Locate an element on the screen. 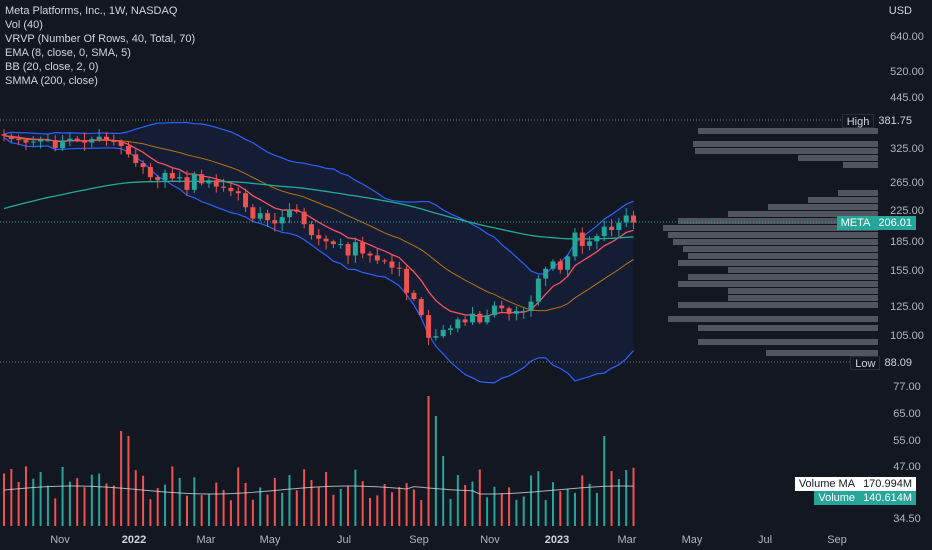  symbol-label: META is located at coordinates (855, 223).